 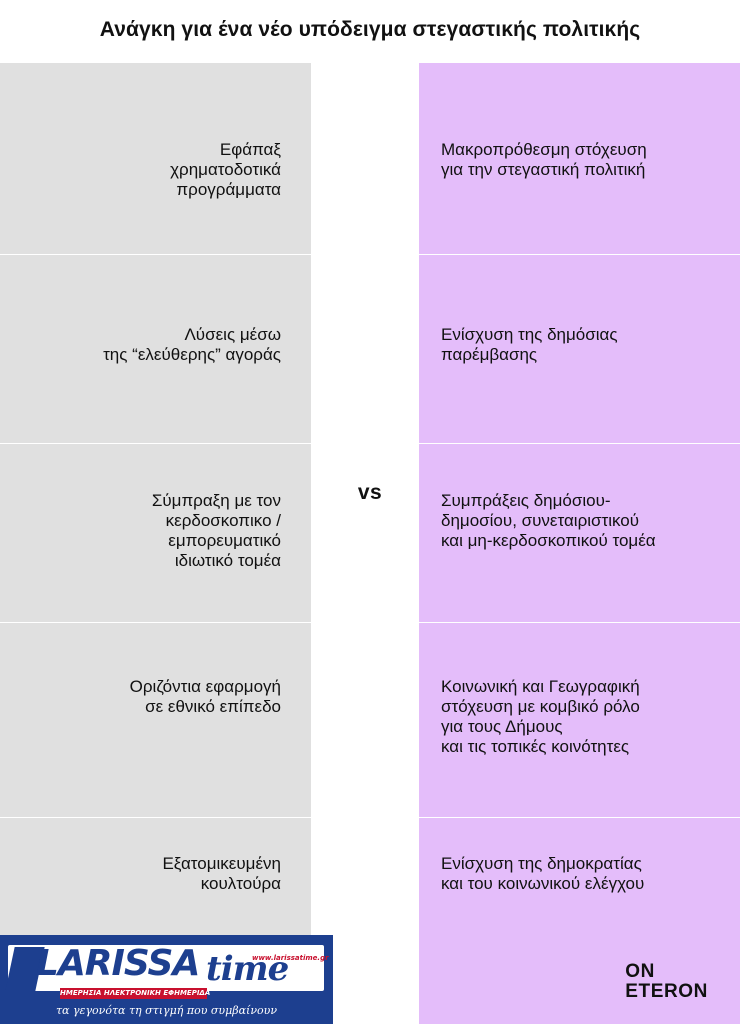 What do you see at coordinates (166, 1010) in the screenshot?
I see `logo-slogan: τα γεγονότα τη στιγμή που συμβαίνουν` at bounding box center [166, 1010].